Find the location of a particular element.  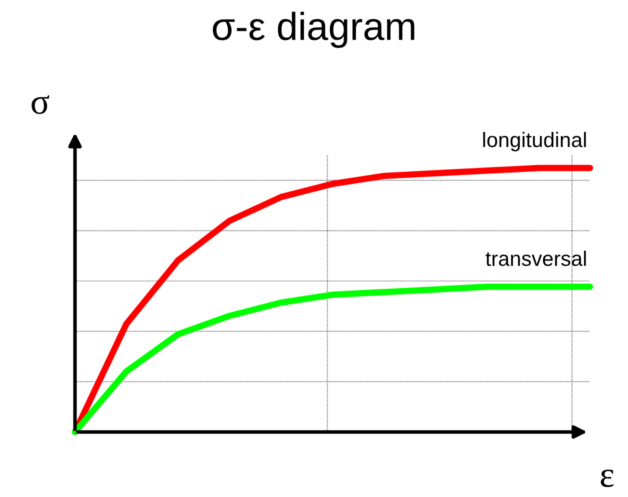

x-axis-title: ε is located at coordinates (607, 479).